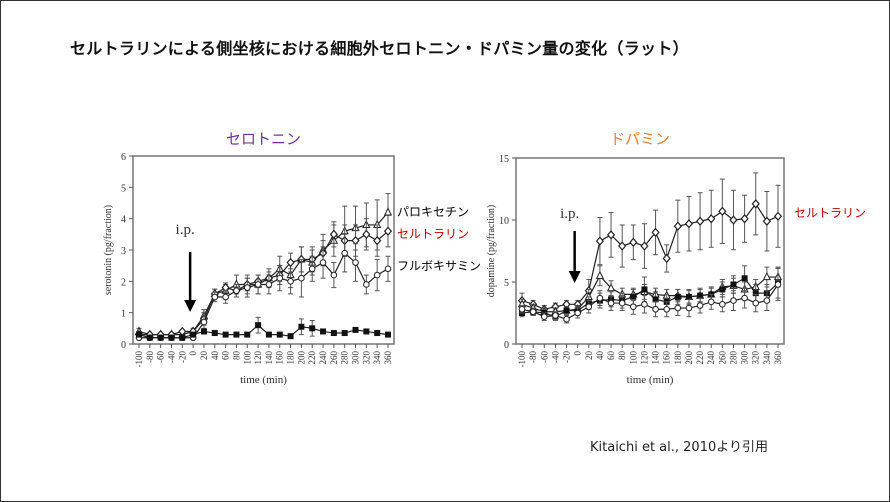 This screenshot has height=502, width=890. Describe the element at coordinates (650, 251) in the screenshot. I see `plot-frame` at that location.